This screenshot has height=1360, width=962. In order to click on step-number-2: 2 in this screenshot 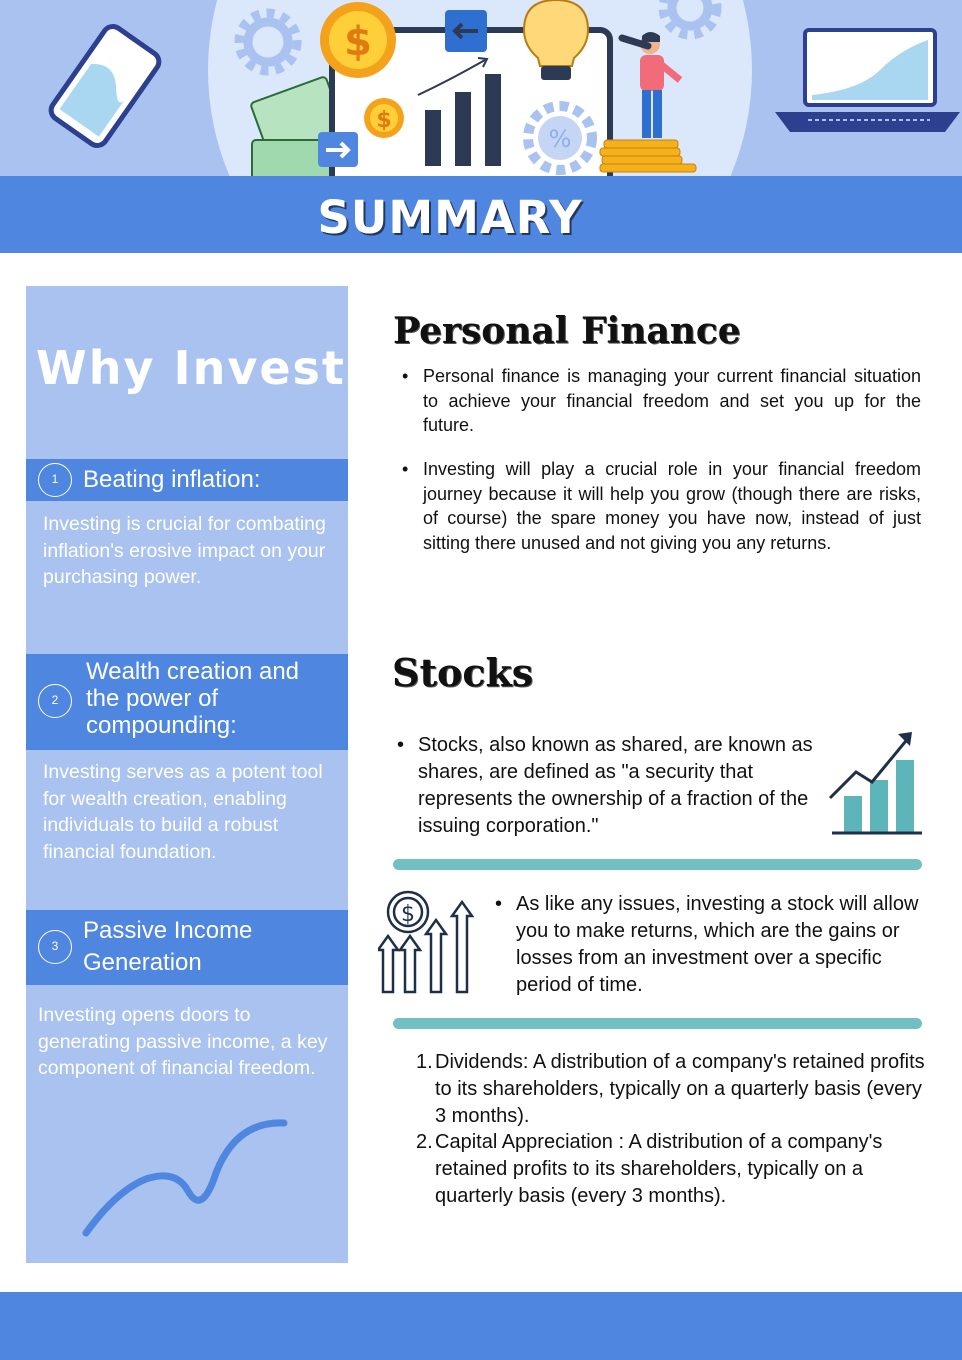, I will do `click(55, 701)`.